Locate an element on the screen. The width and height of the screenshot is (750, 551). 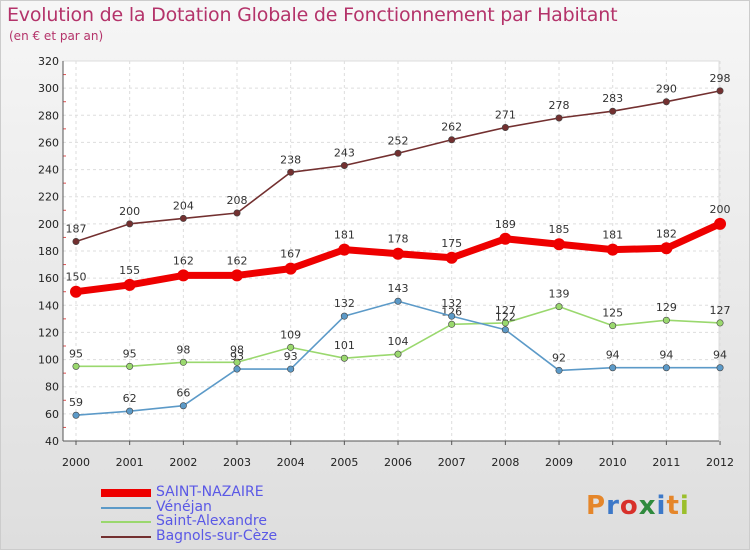
data-label-saint-nazaire: 155 is located at coordinates (129, 270).